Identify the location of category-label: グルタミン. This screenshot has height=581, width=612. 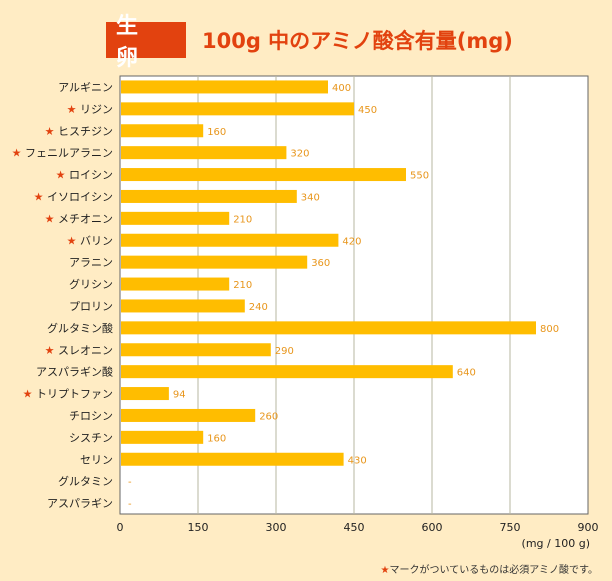
(85, 481).